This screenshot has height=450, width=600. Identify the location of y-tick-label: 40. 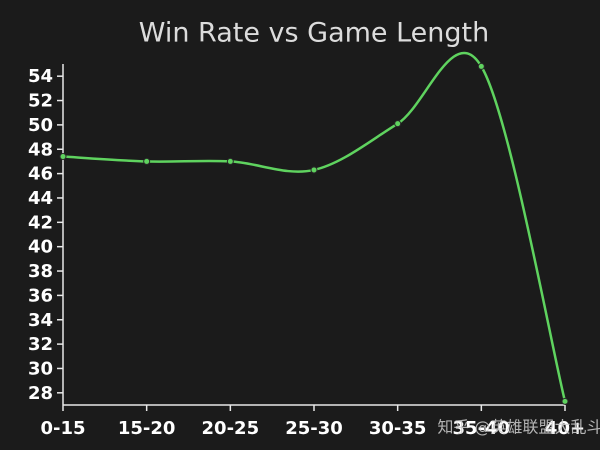
(40, 247).